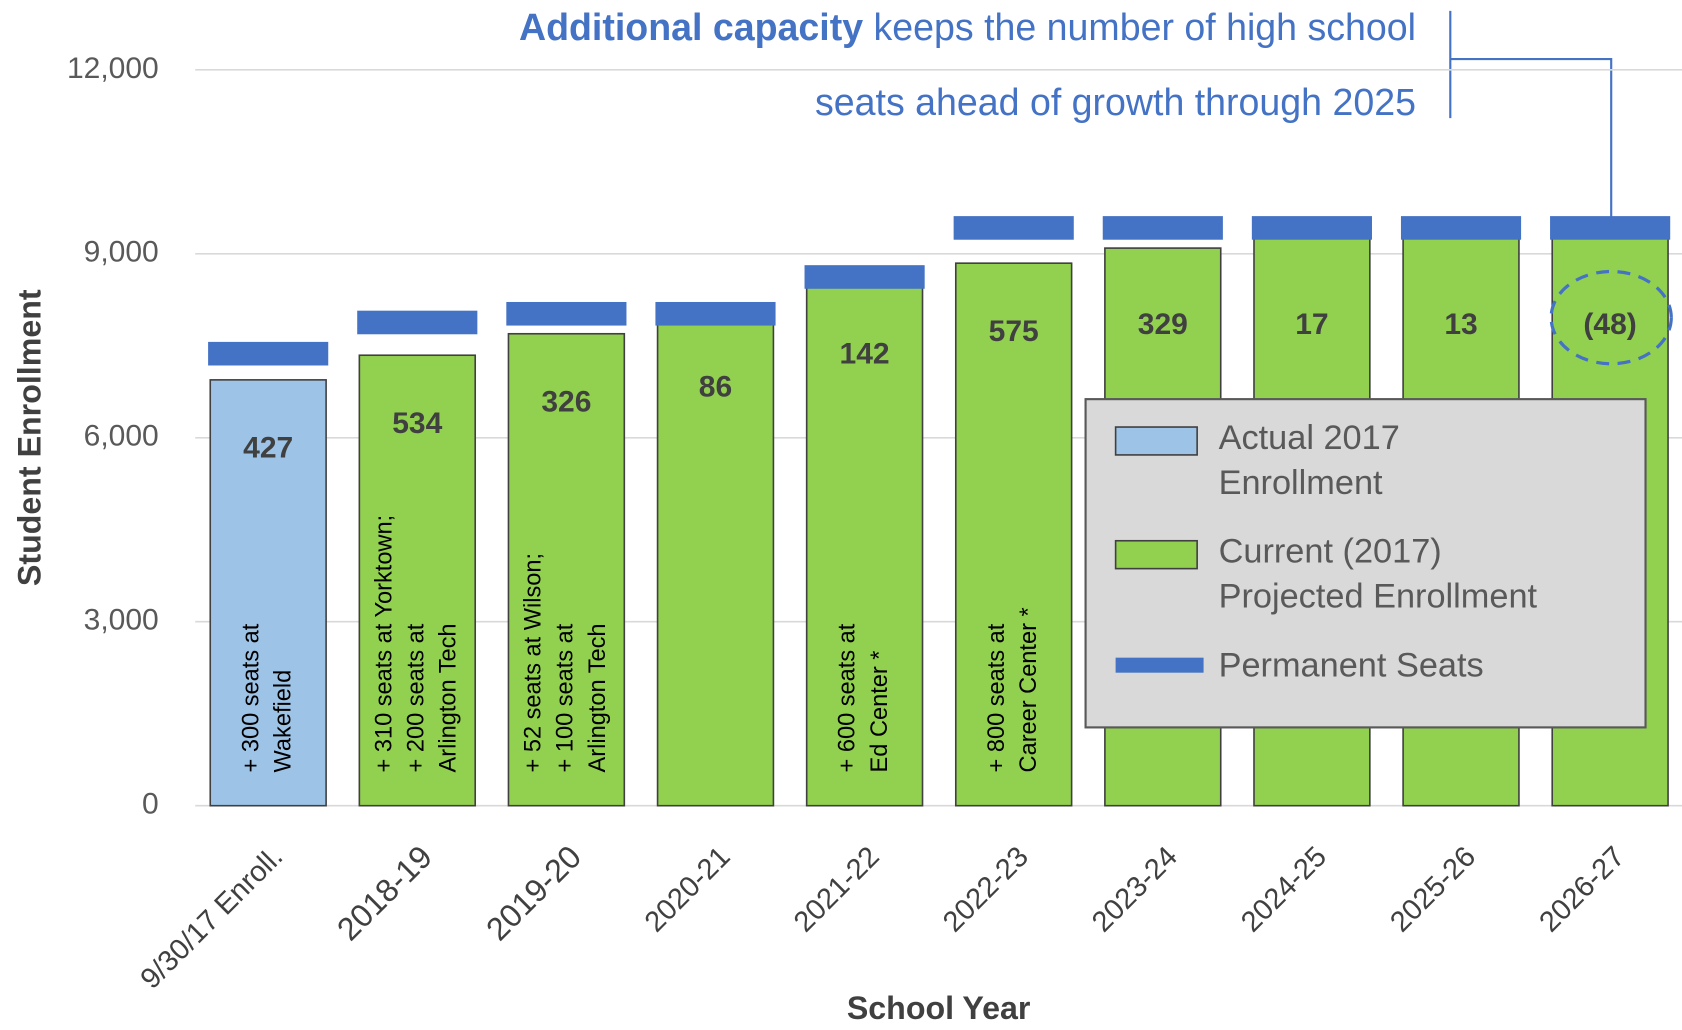  Describe the element at coordinates (268, 448) in the screenshot. I see `gap-label: 427` at that location.